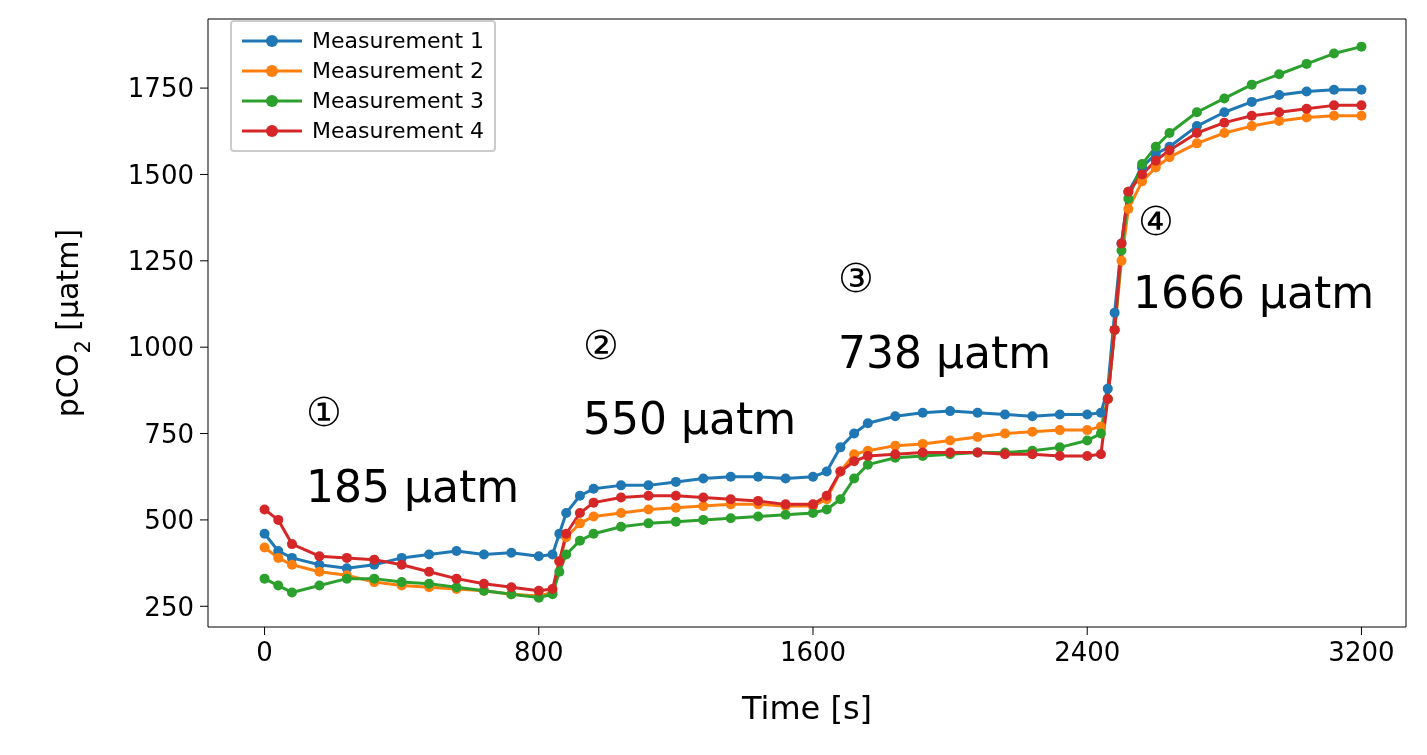 The width and height of the screenshot is (1427, 755). Describe the element at coordinates (324, 412) in the screenshot. I see `annotation: ①` at that location.